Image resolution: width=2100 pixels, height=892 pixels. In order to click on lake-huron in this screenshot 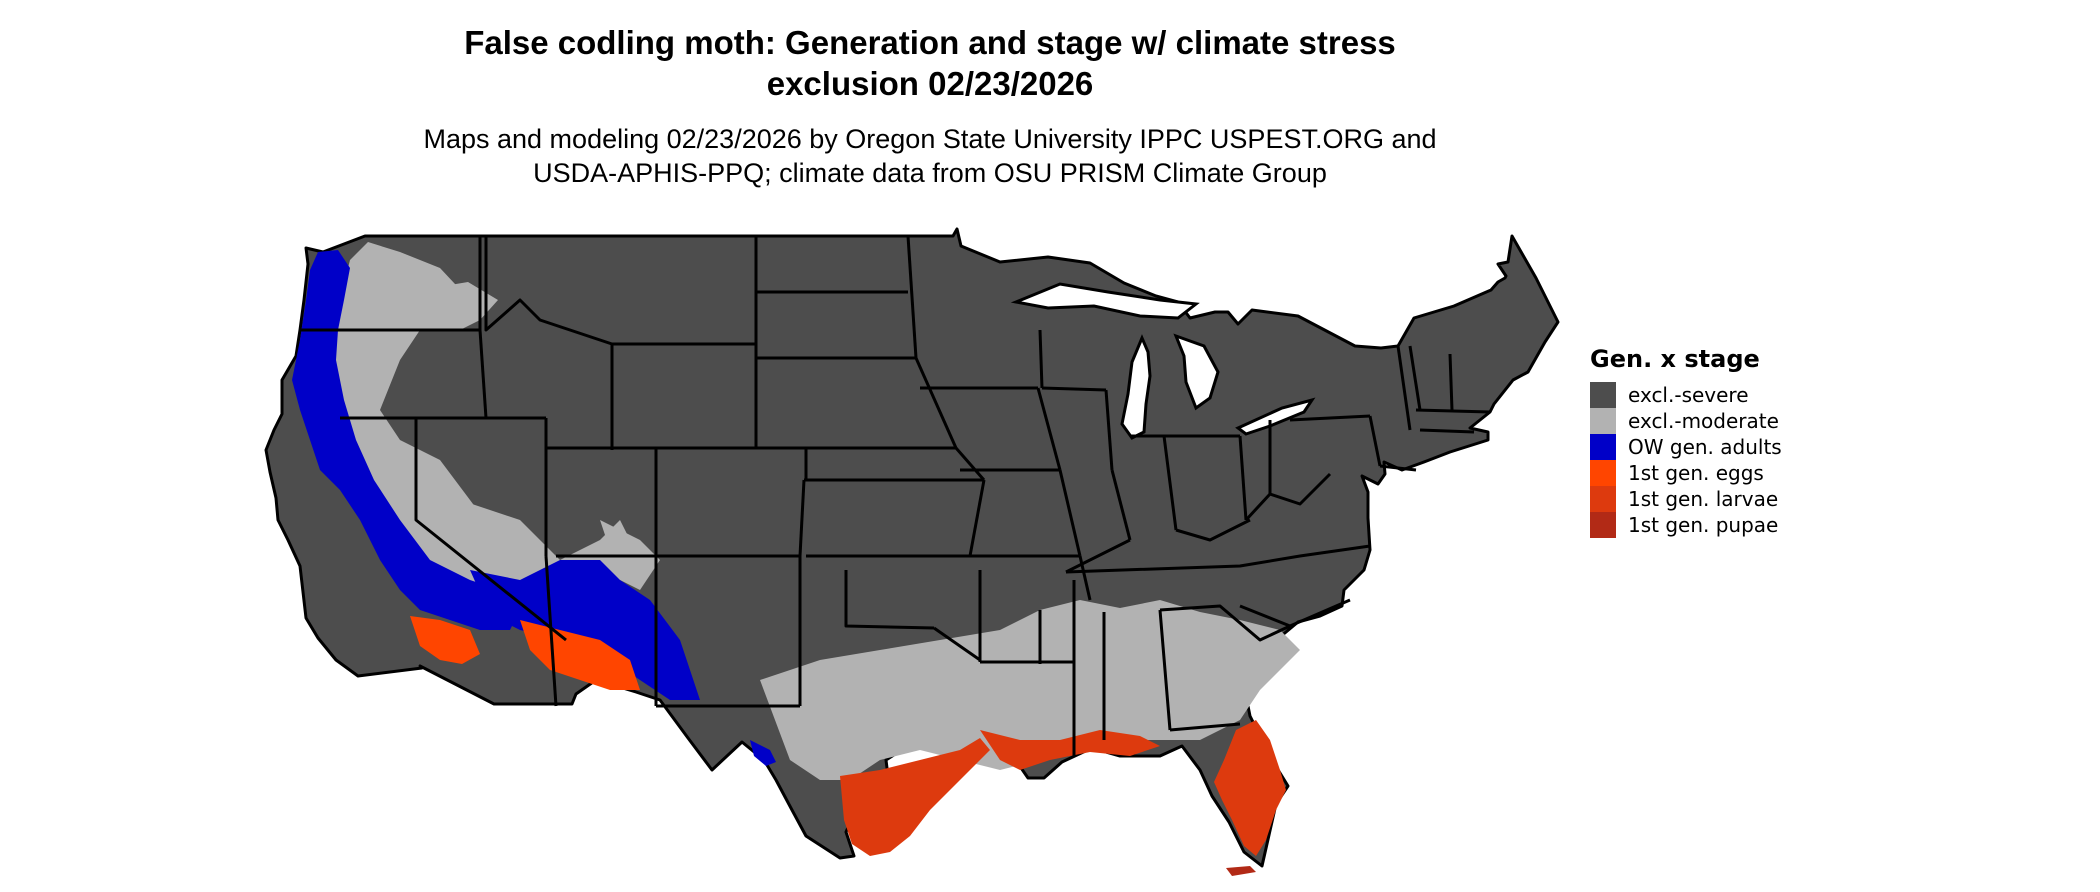, I will do `click(1196, 372)`.